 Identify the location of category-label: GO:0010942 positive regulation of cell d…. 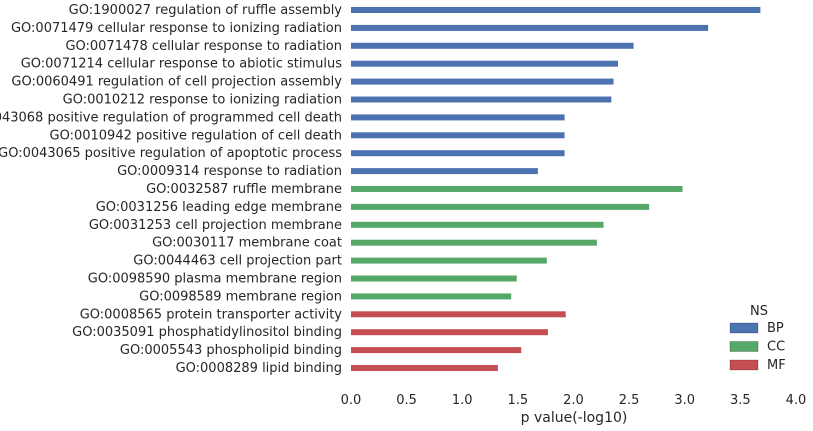
(196, 135).